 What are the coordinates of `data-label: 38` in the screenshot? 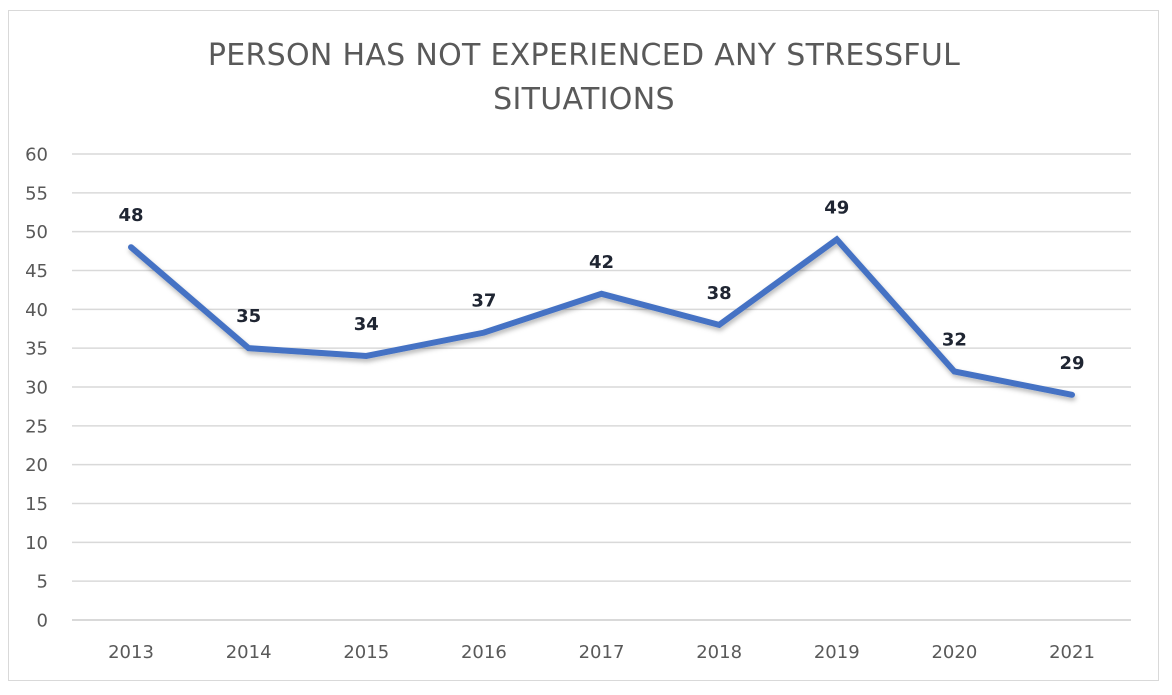 It's located at (719, 293).